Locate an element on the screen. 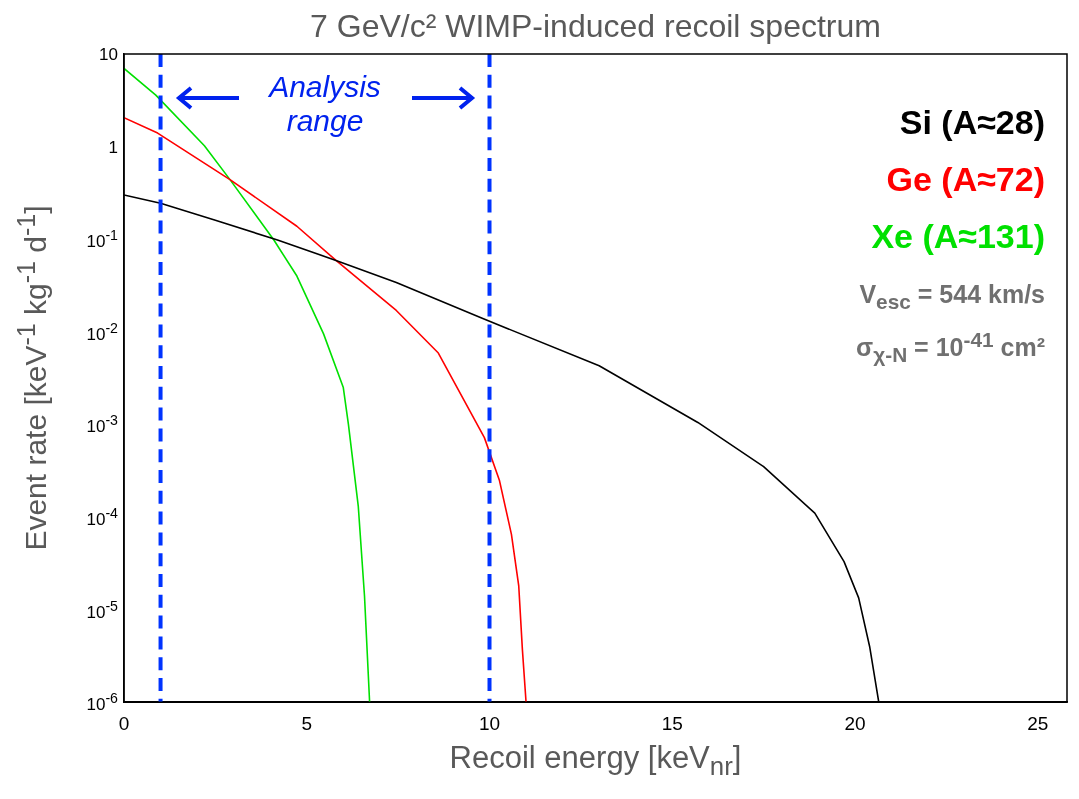 This screenshot has height=799, width=1079. text: Xe (A≈131) is located at coordinates (957, 236).